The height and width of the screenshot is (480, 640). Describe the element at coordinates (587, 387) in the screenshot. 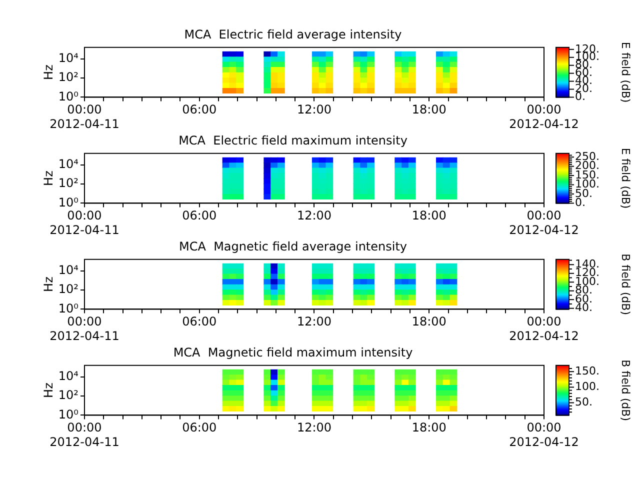

I see `color-bar-label: 100.` at that location.